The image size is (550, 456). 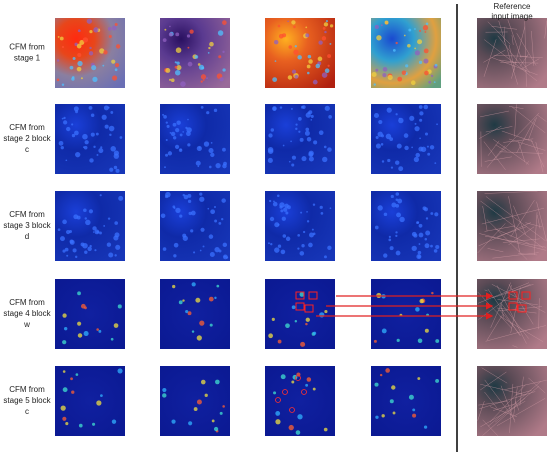 What do you see at coordinates (304, 392) in the screenshot?
I see `highlight-circle` at bounding box center [304, 392].